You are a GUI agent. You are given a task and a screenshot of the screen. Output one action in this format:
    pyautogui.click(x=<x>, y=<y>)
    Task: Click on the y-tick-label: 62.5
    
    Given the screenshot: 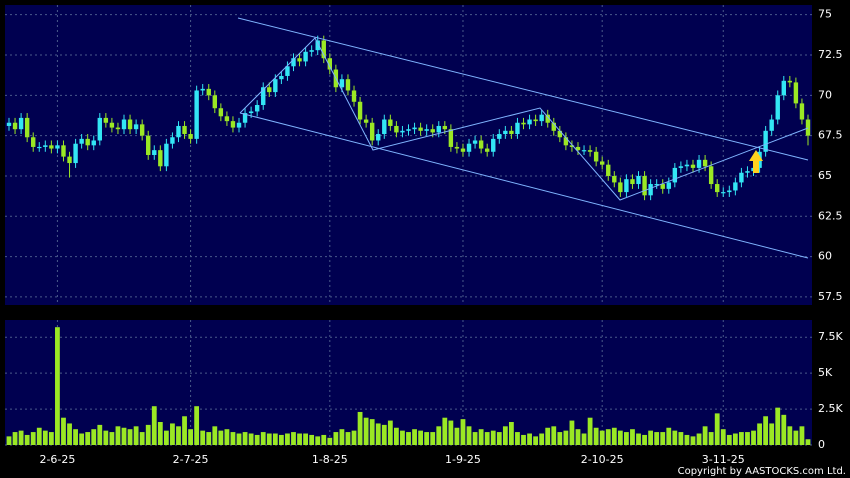 What is the action you would take?
    pyautogui.click(x=830, y=215)
    